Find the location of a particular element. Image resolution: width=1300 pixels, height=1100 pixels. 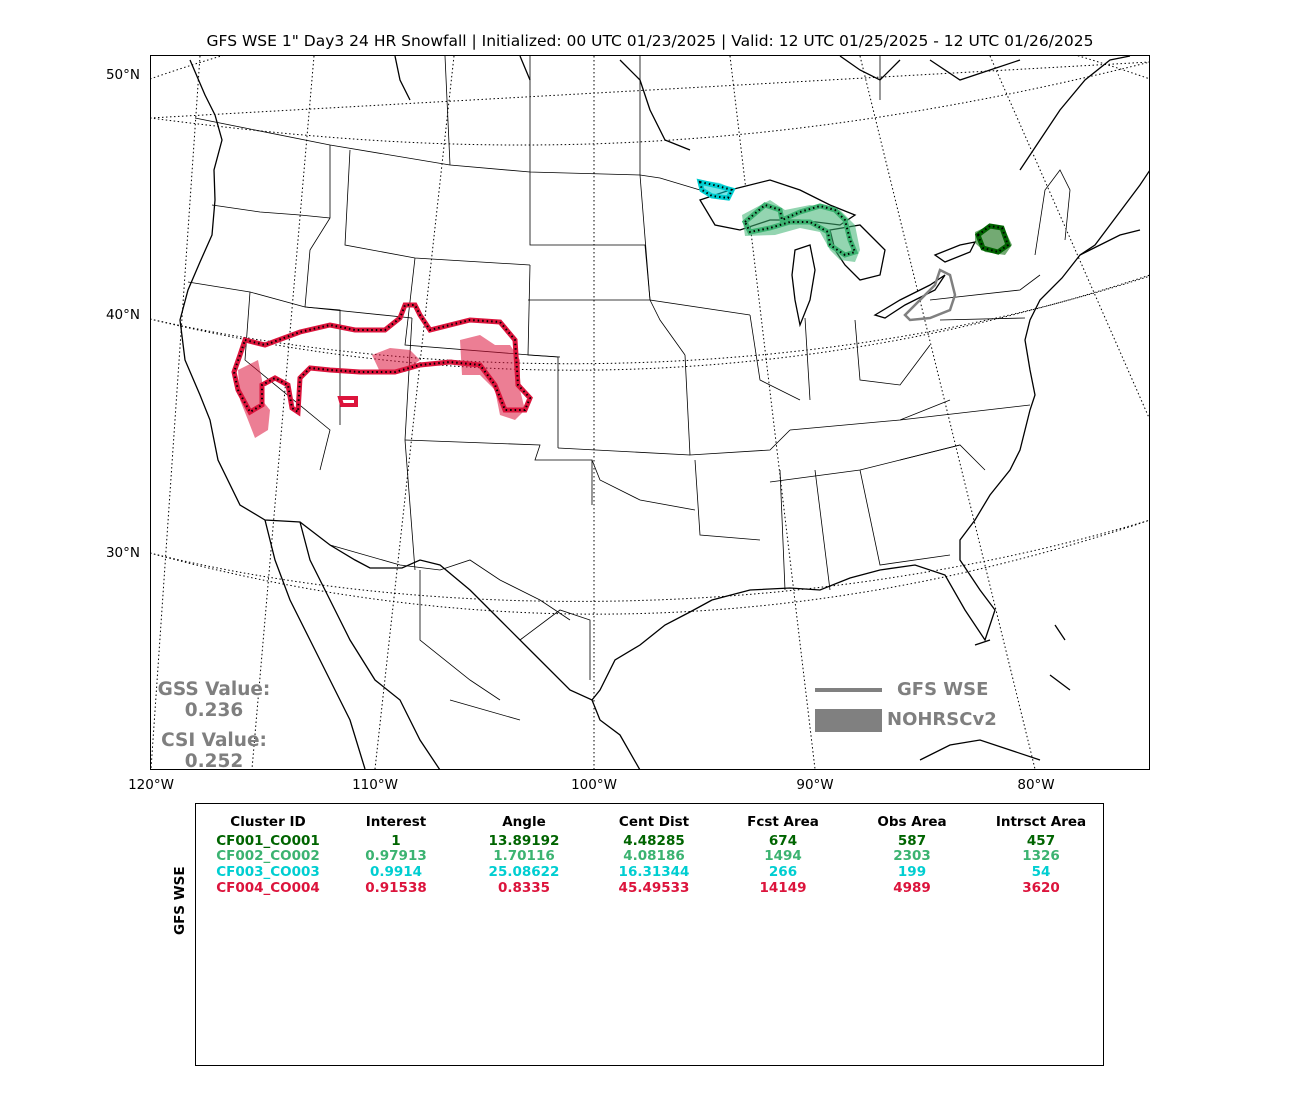

lon-label-110: 110°W is located at coordinates (375, 785).